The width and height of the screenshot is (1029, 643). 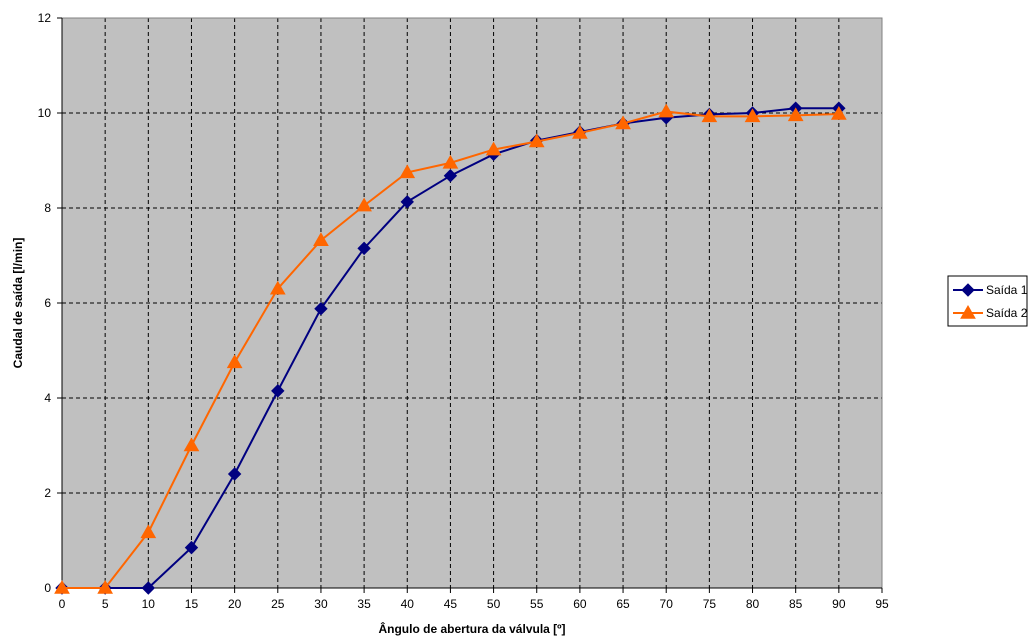 What do you see at coordinates (451, 604) in the screenshot?
I see `x-tick-label: 45` at bounding box center [451, 604].